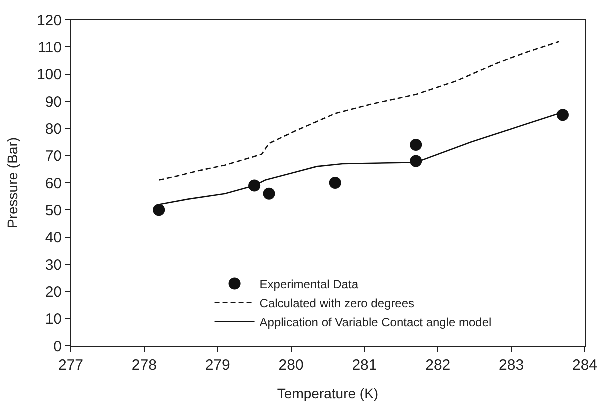  Describe the element at coordinates (337, 303) in the screenshot. I see `legend-label: Calculated with zero degrees` at that location.